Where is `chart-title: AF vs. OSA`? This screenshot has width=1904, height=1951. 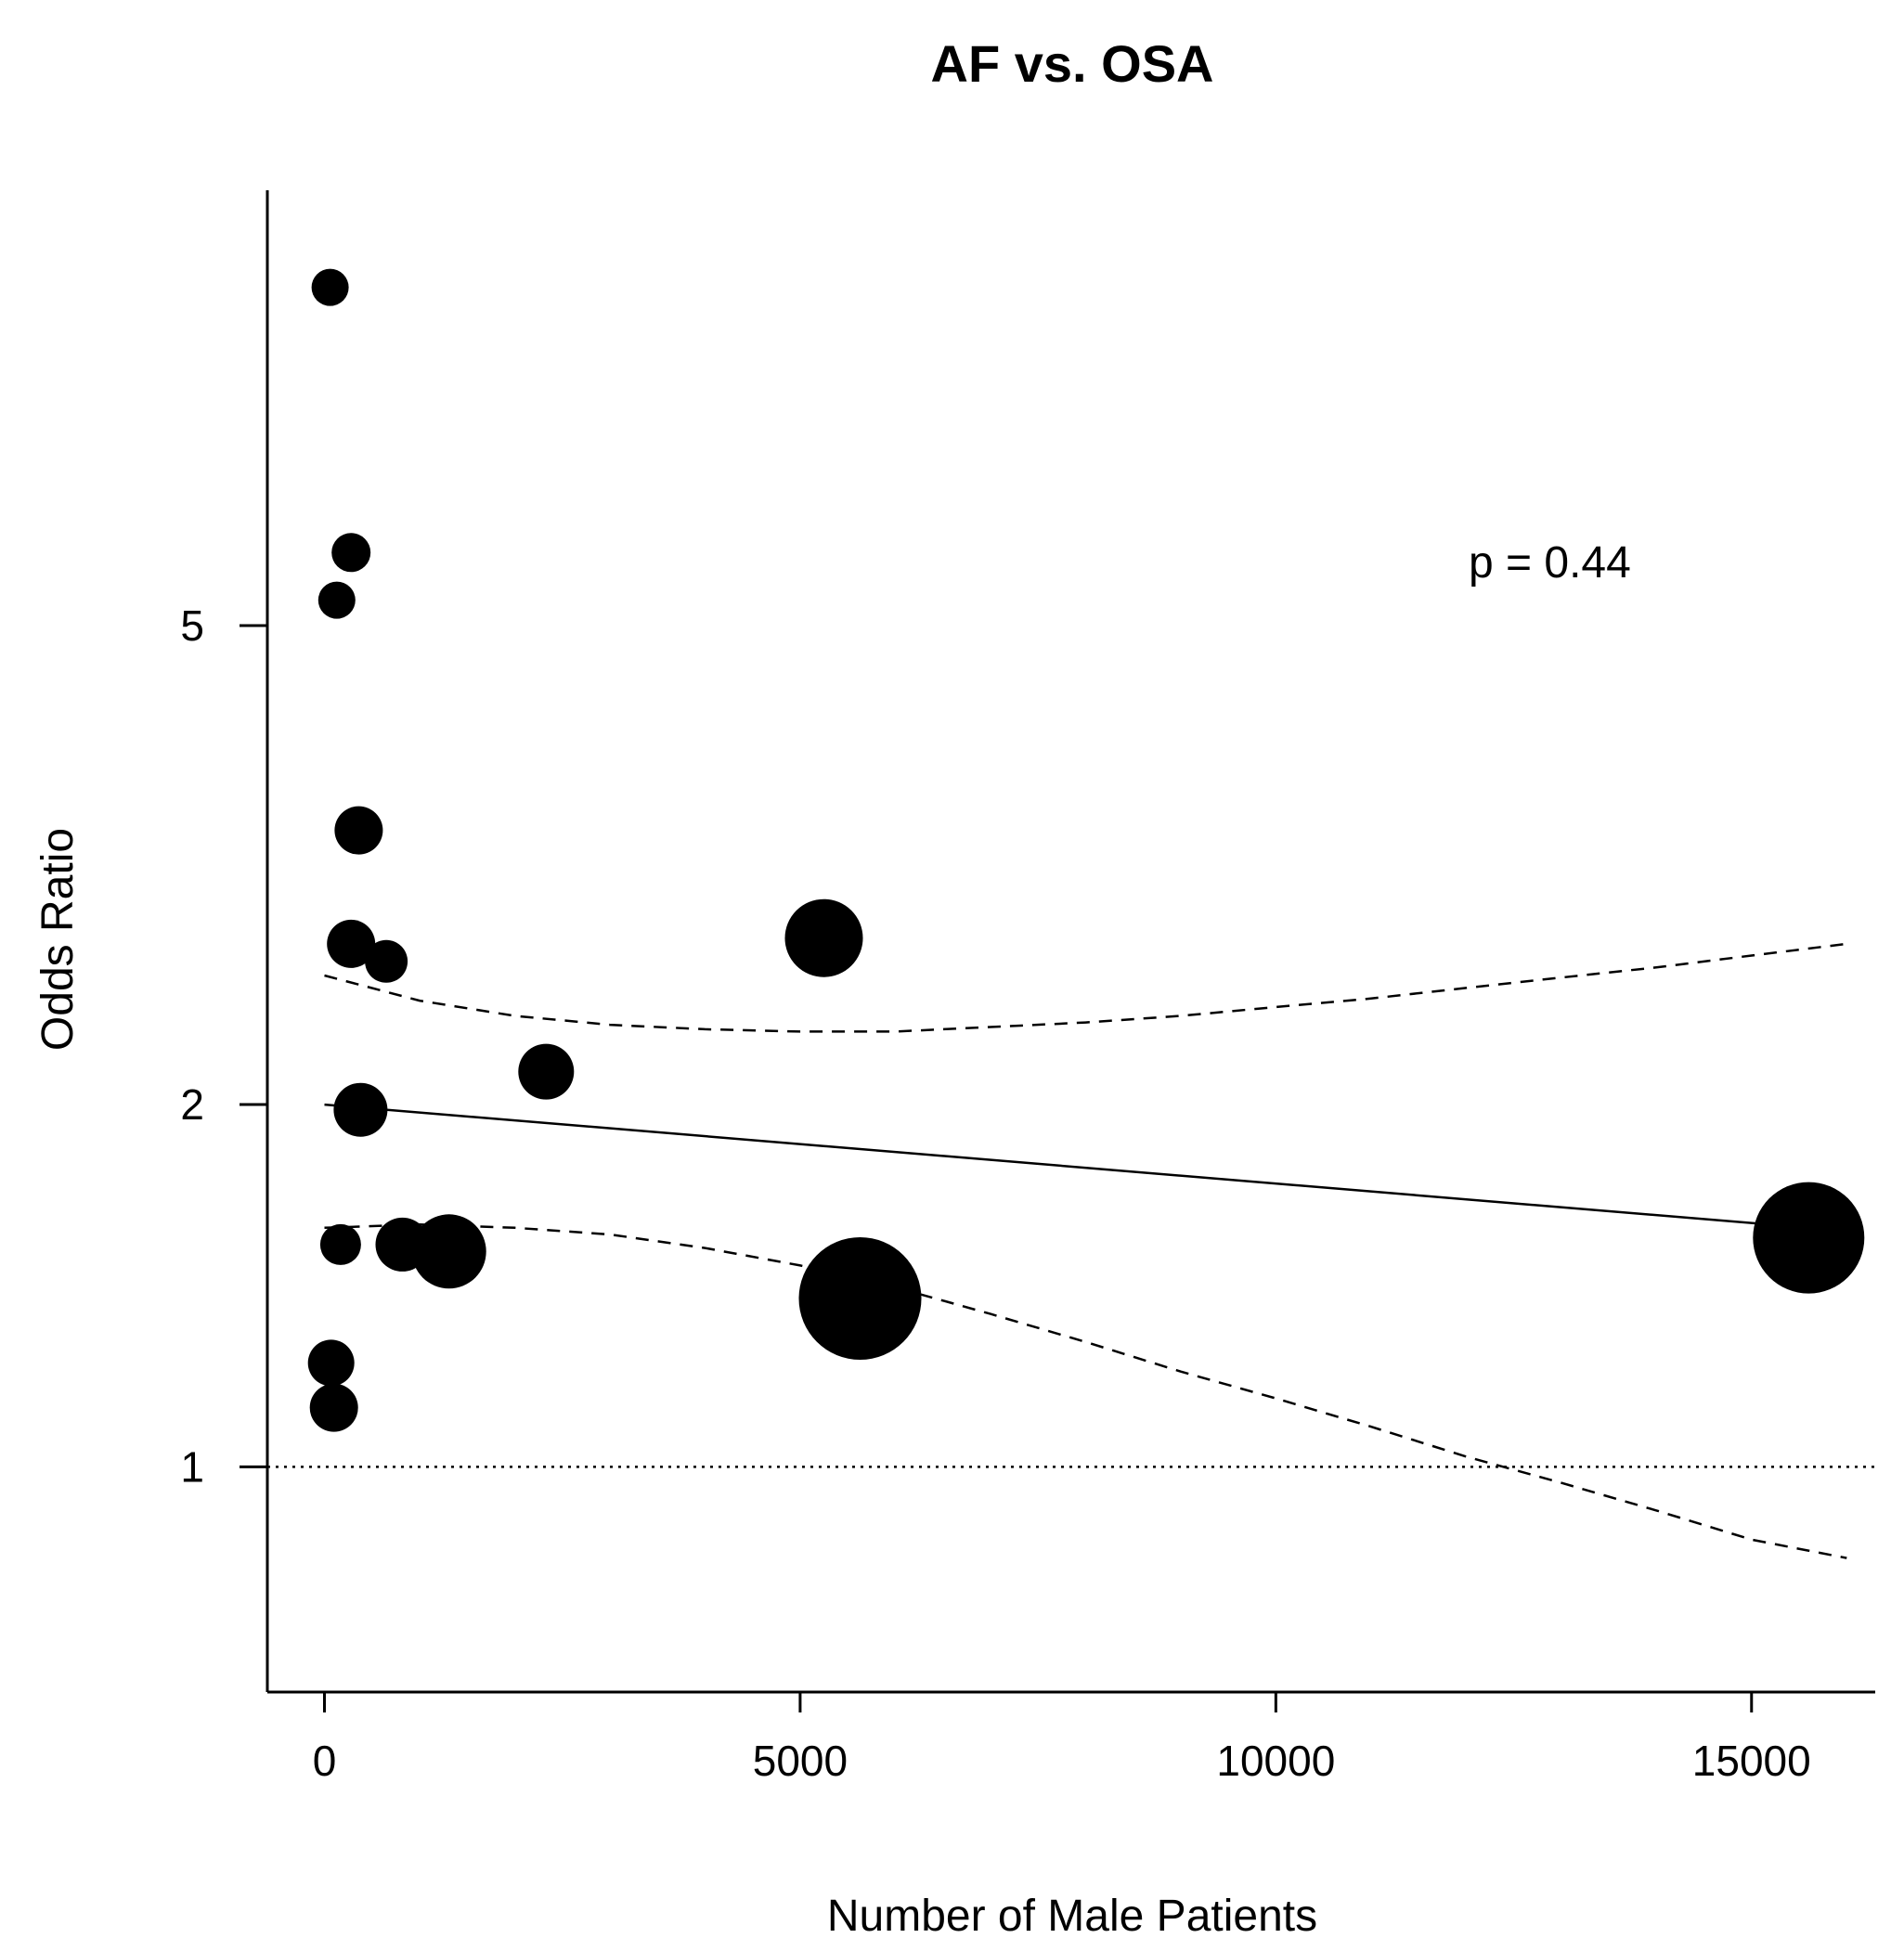 chart-title: AF vs. OSA is located at coordinates (1072, 63).